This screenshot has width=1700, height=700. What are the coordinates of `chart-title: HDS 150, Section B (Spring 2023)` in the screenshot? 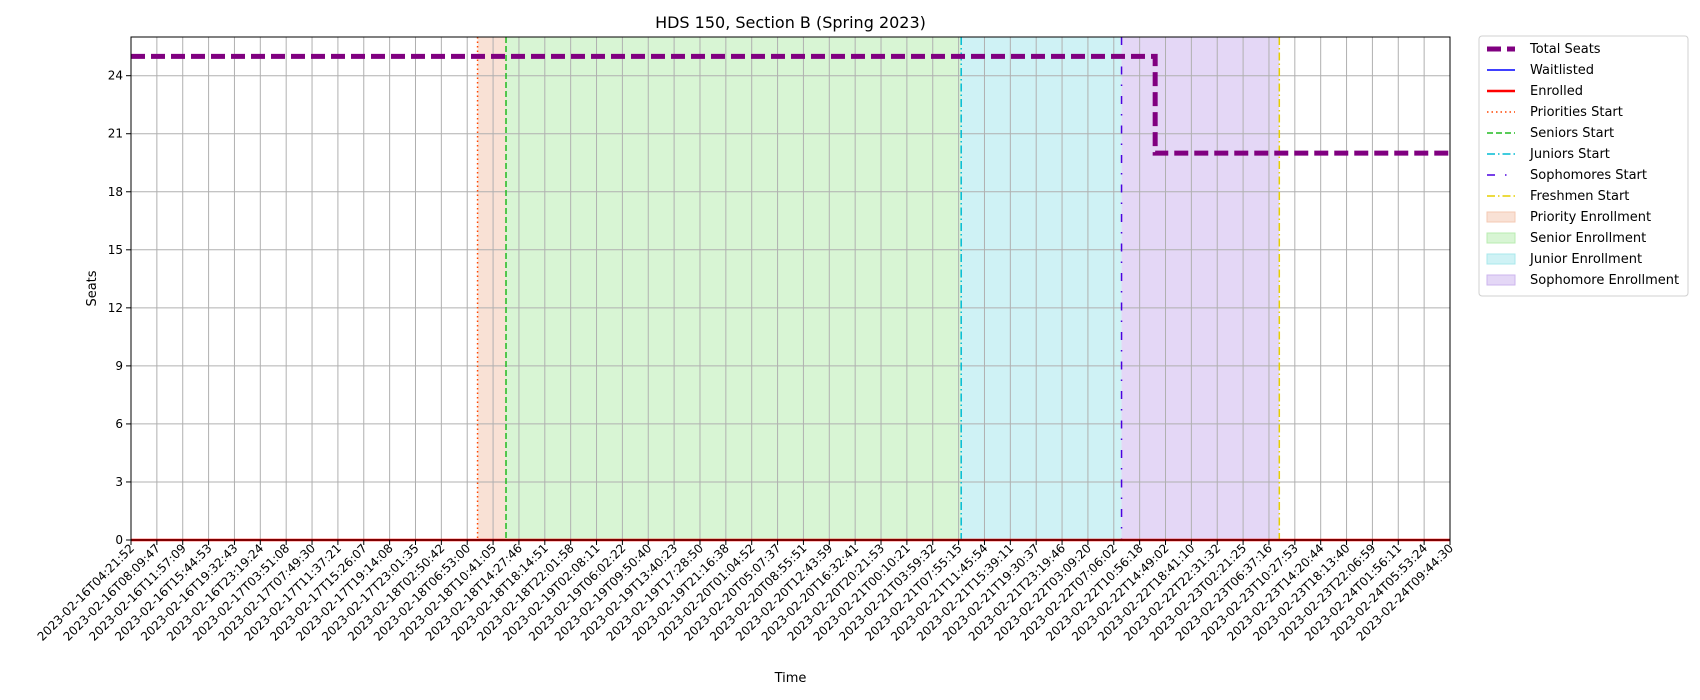 It's located at (790, 22).